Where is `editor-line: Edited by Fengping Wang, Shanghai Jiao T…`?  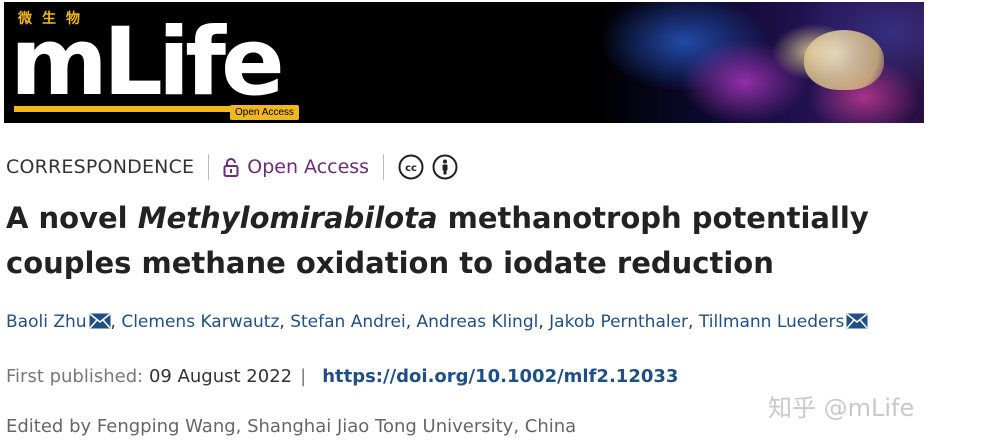
editor-line: Edited by Fengping Wang, Shanghai Jiao T… is located at coordinates (291, 426).